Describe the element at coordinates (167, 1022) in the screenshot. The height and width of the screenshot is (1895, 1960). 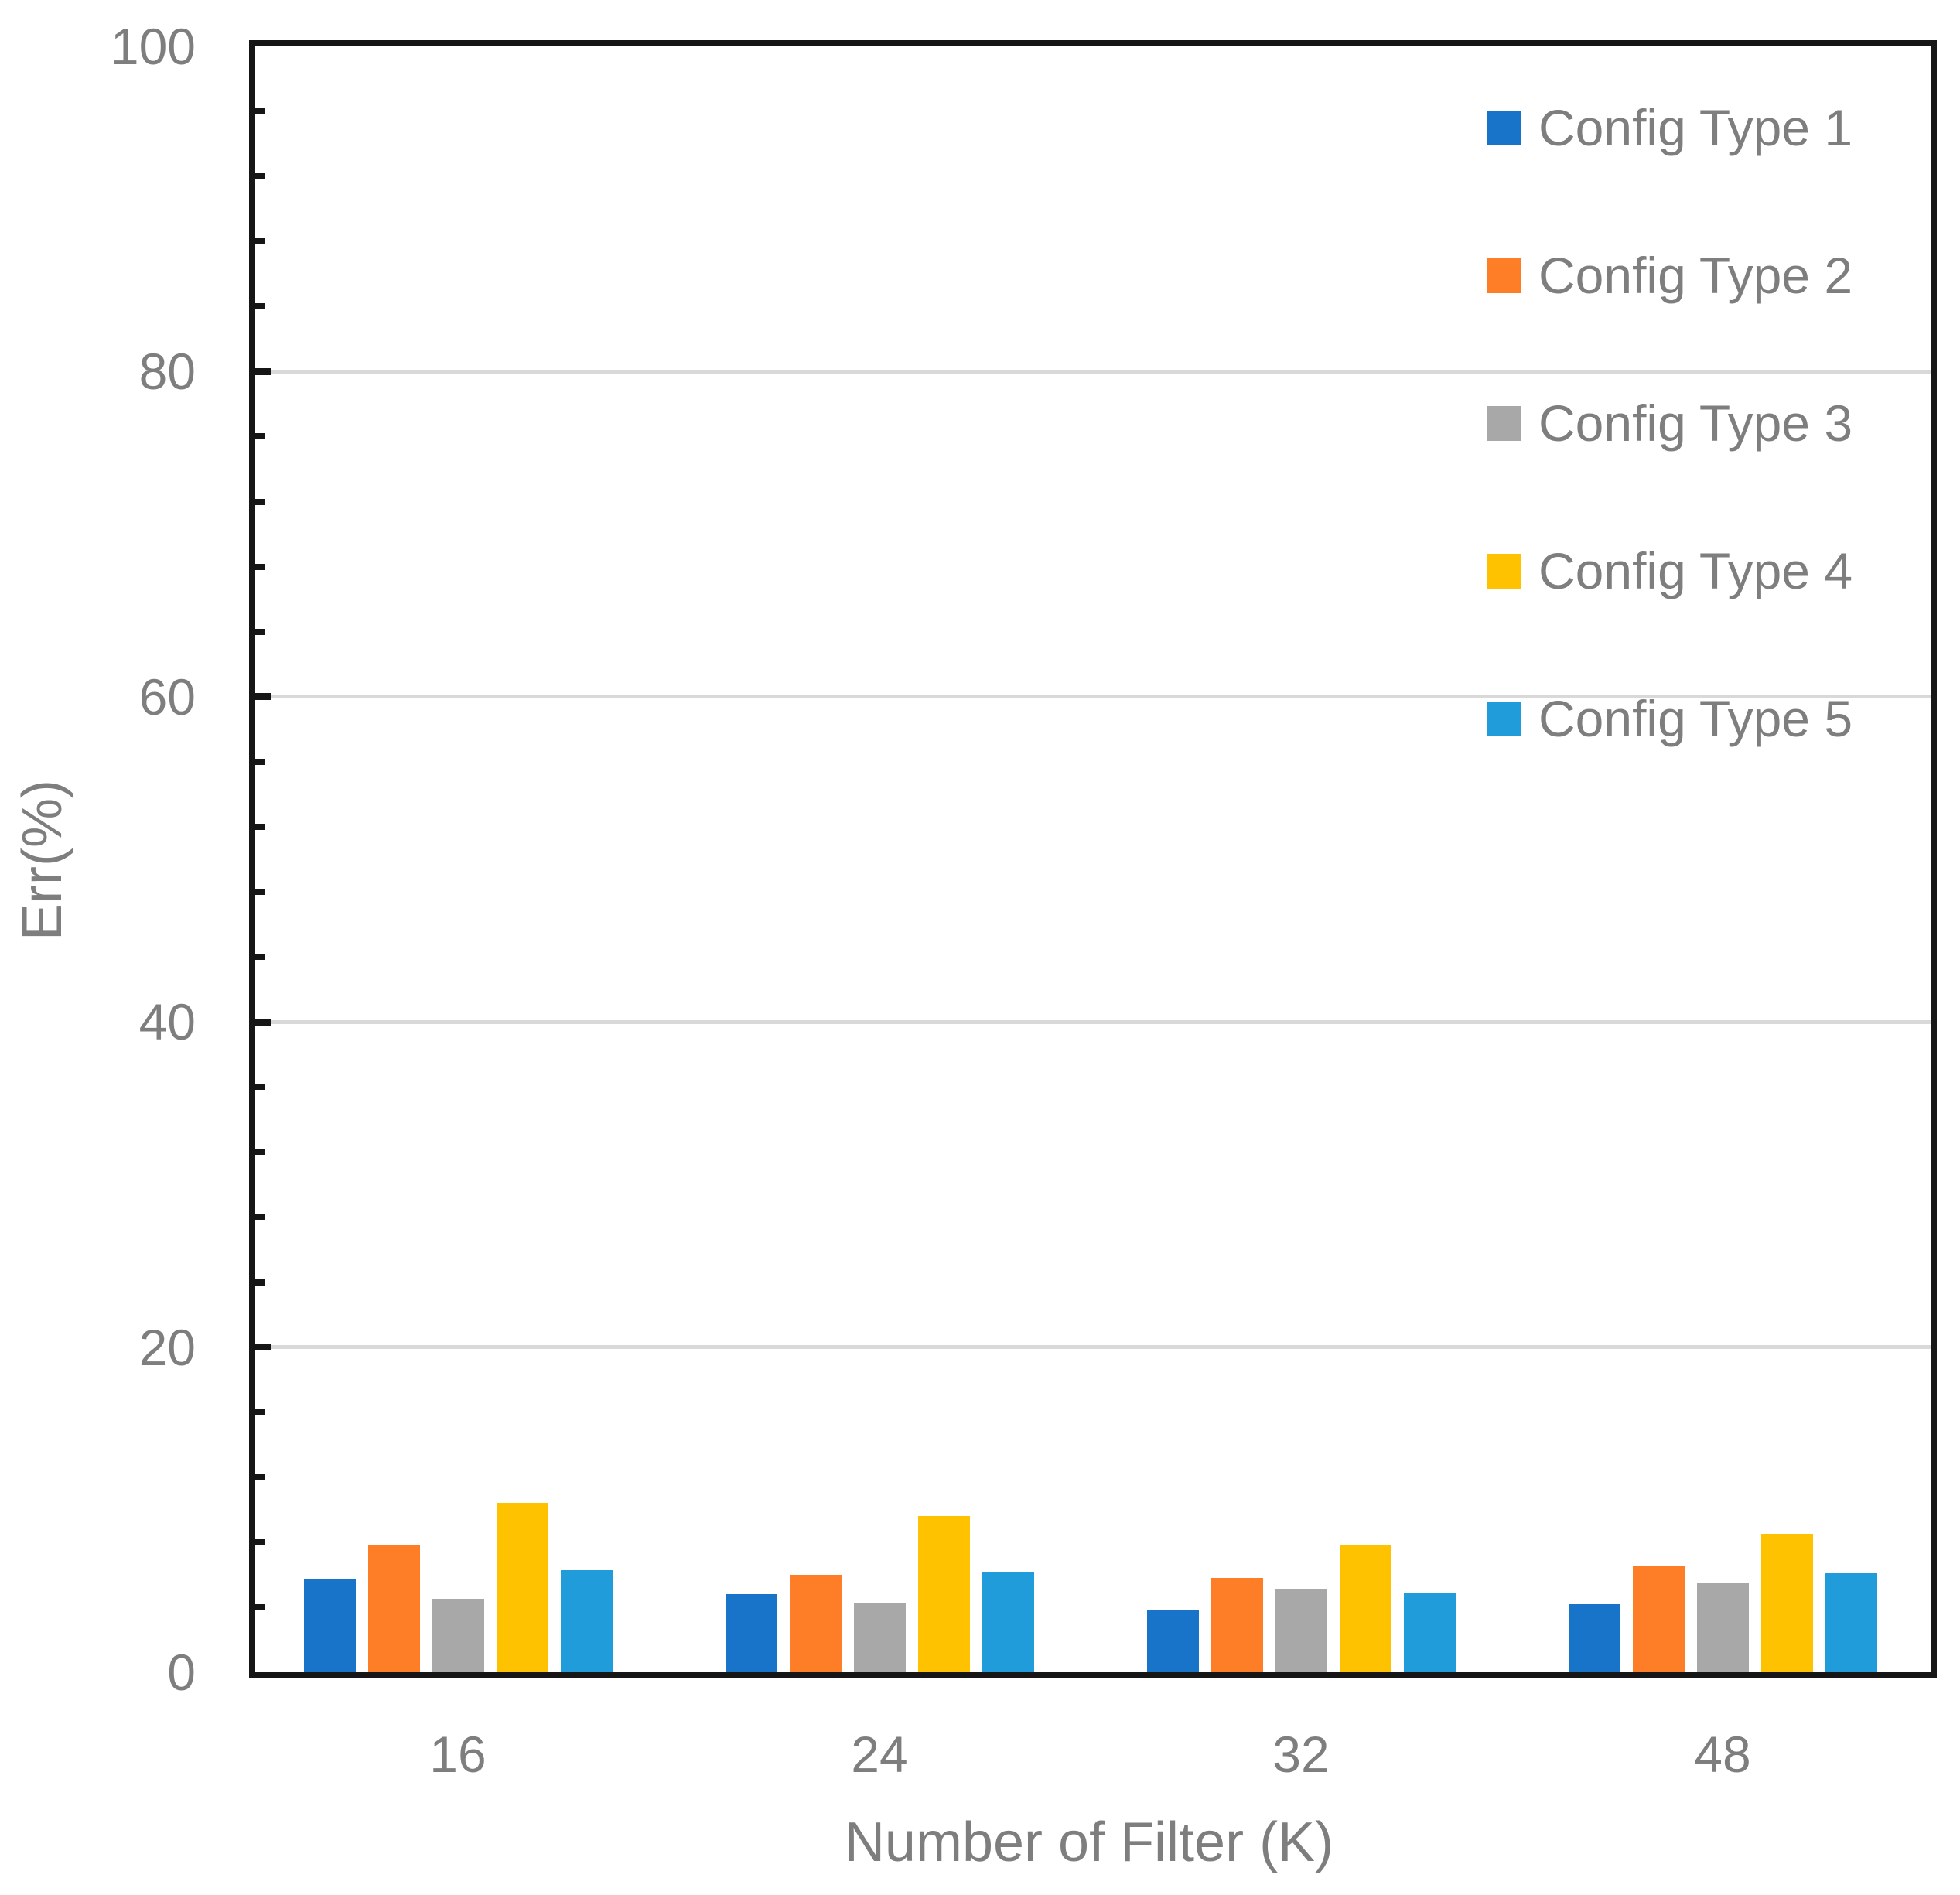
I see `y-tick-label-40: 40` at that location.